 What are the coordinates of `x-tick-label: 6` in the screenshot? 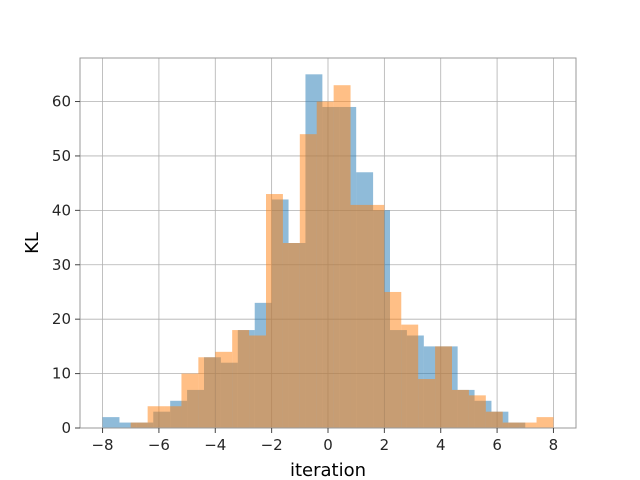 It's located at (497, 445).